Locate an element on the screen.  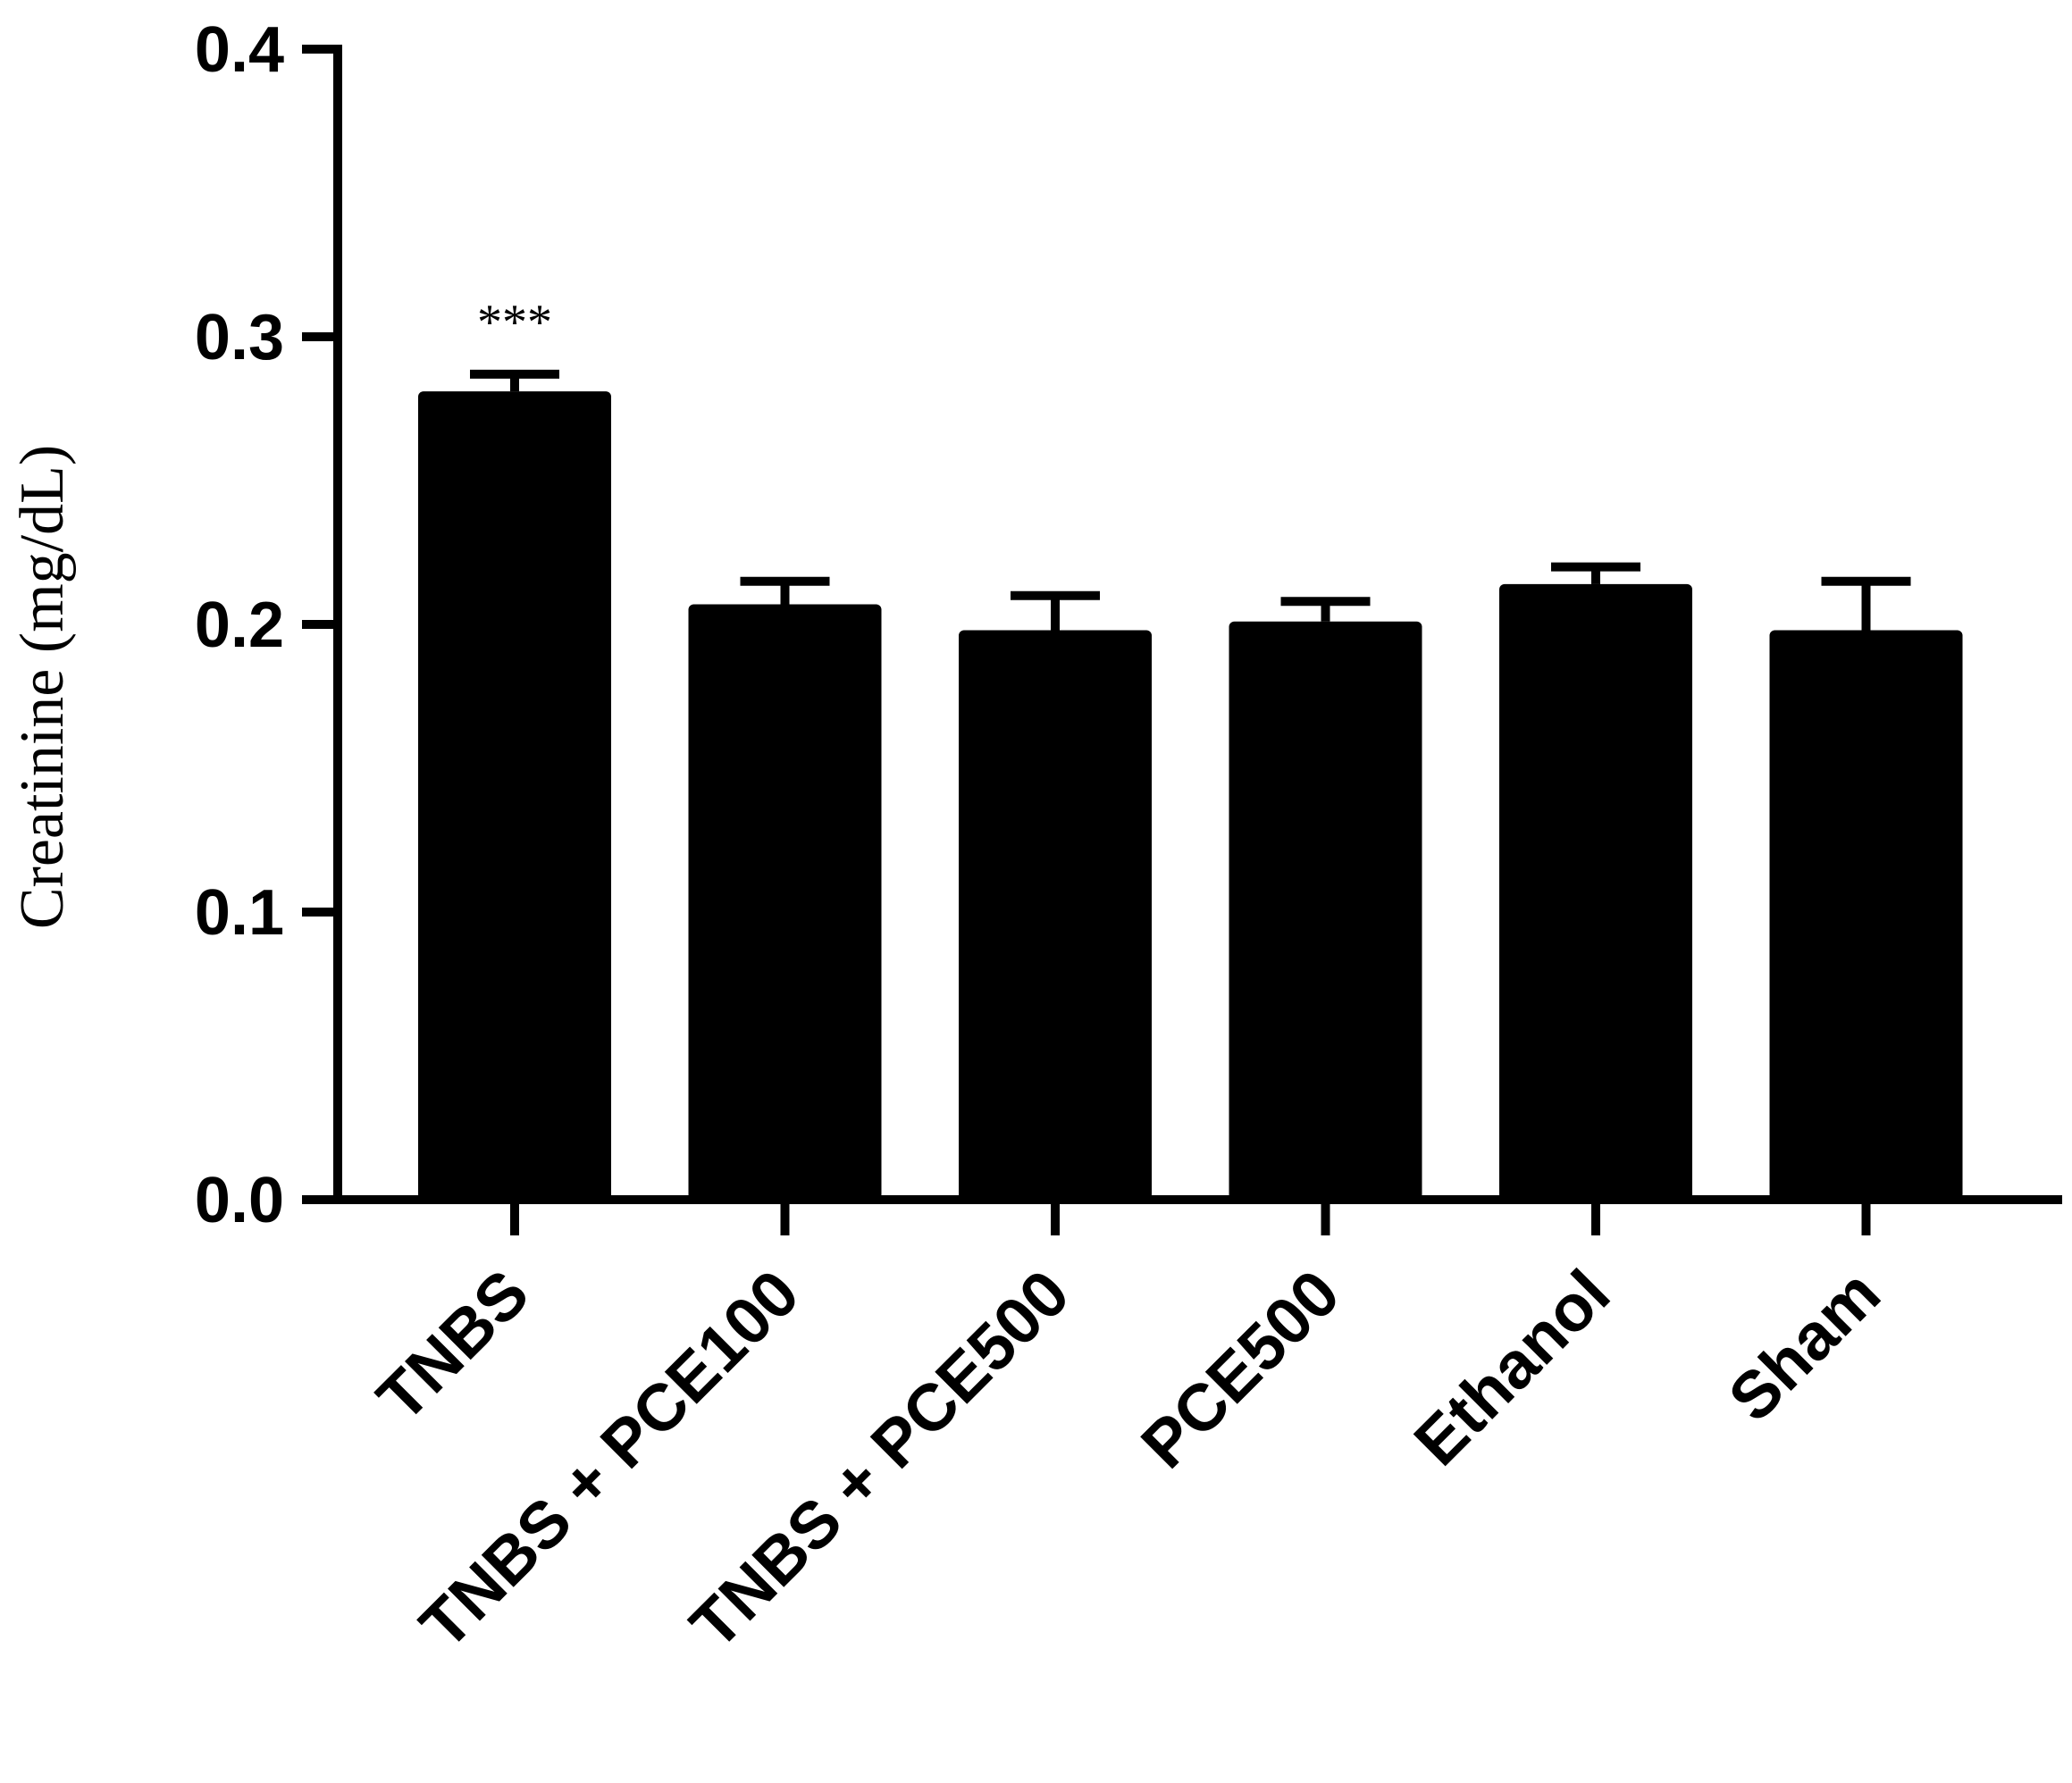
bar-tnbs-pce100 is located at coordinates (785, 902).